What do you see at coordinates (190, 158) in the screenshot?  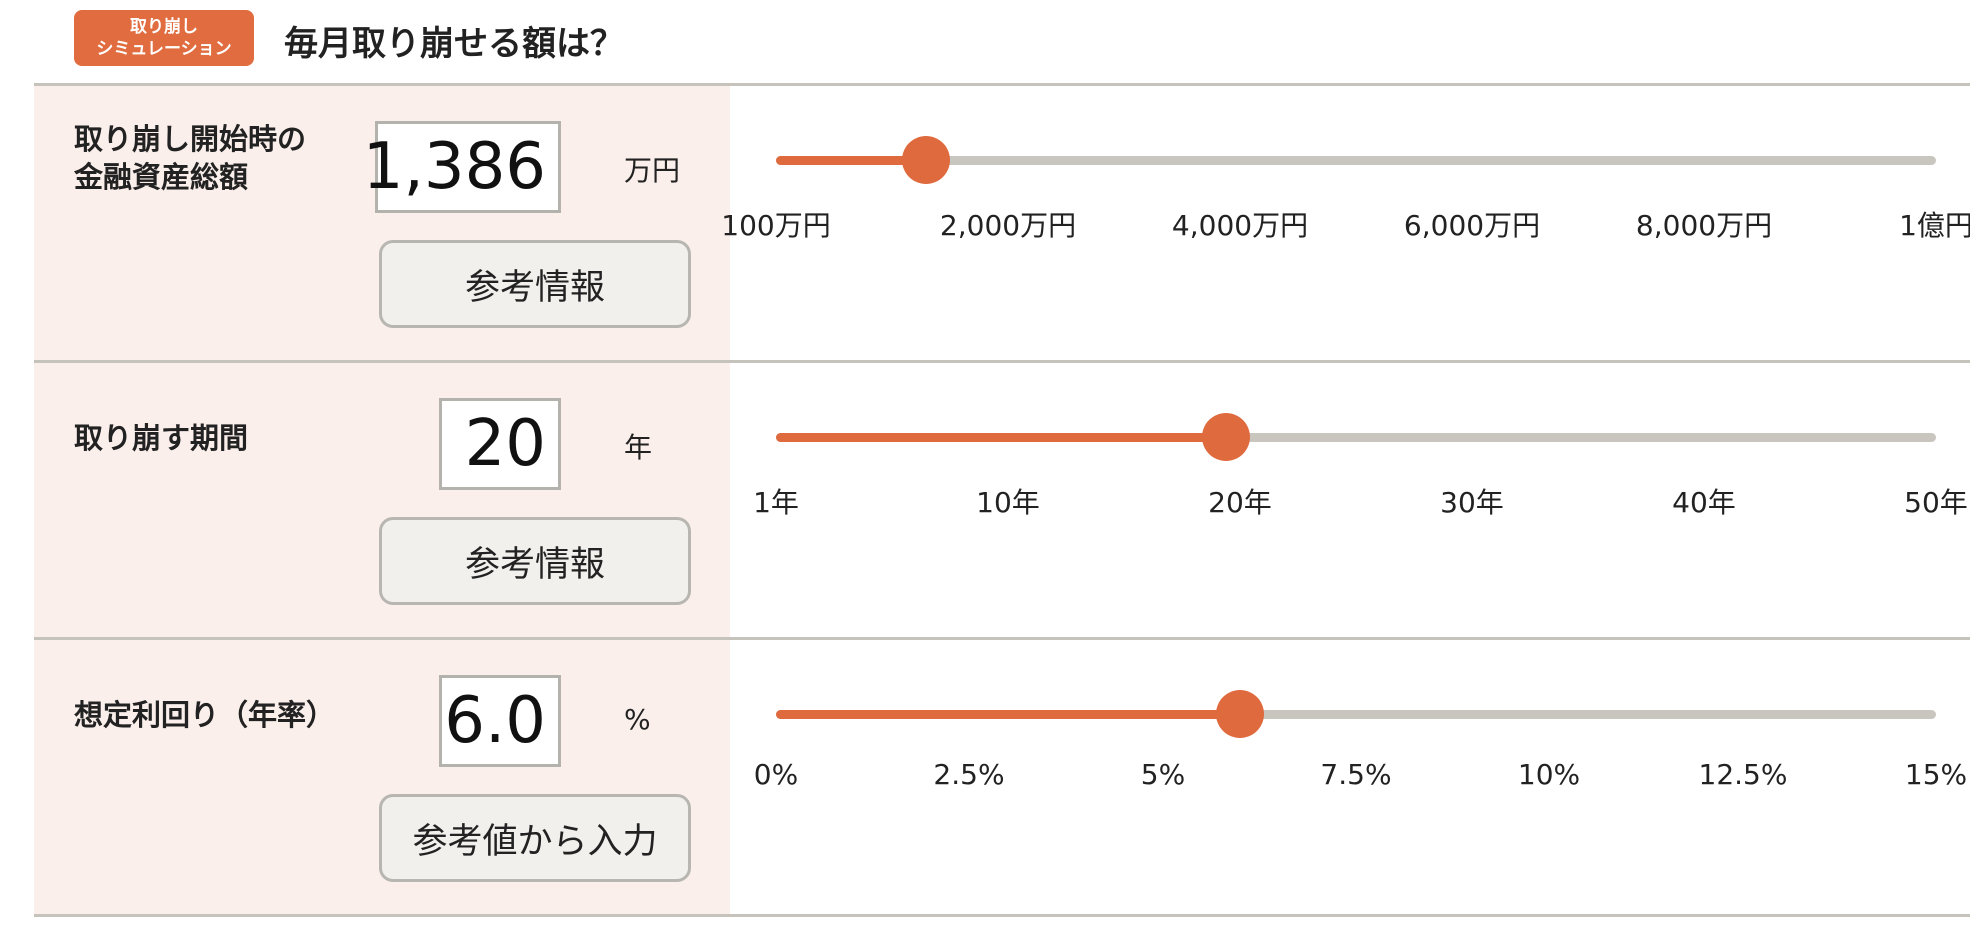 I see `asset-total-label: 取り崩し開始時の 金融資産総額` at bounding box center [190, 158].